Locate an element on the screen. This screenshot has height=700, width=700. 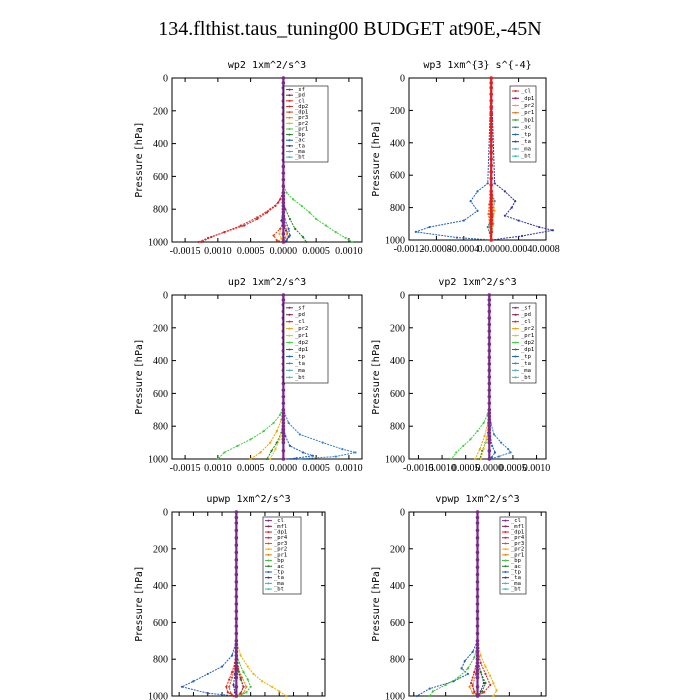
legend-label: _pr1 is located at coordinates (280, 555).